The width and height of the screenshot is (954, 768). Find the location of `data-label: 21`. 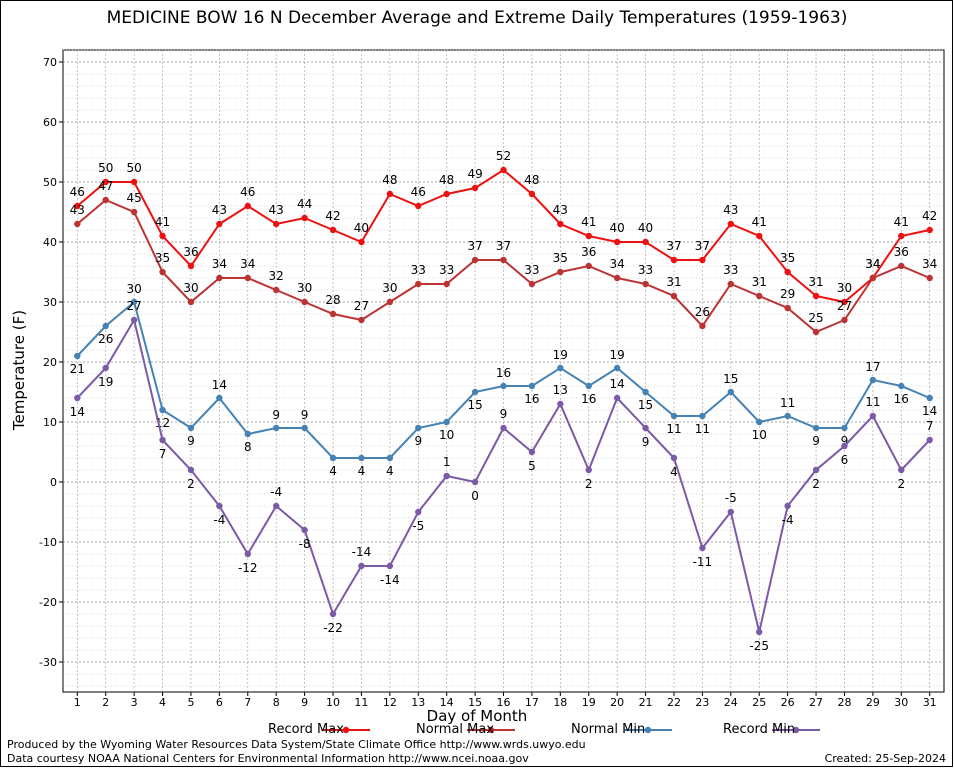

data-label: 21 is located at coordinates (77, 369).